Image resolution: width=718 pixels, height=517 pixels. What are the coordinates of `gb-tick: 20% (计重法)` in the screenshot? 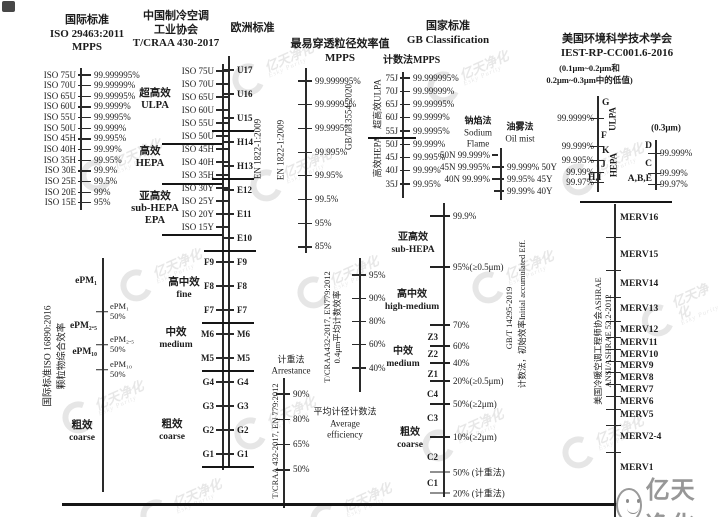 It's located at (467, 493).